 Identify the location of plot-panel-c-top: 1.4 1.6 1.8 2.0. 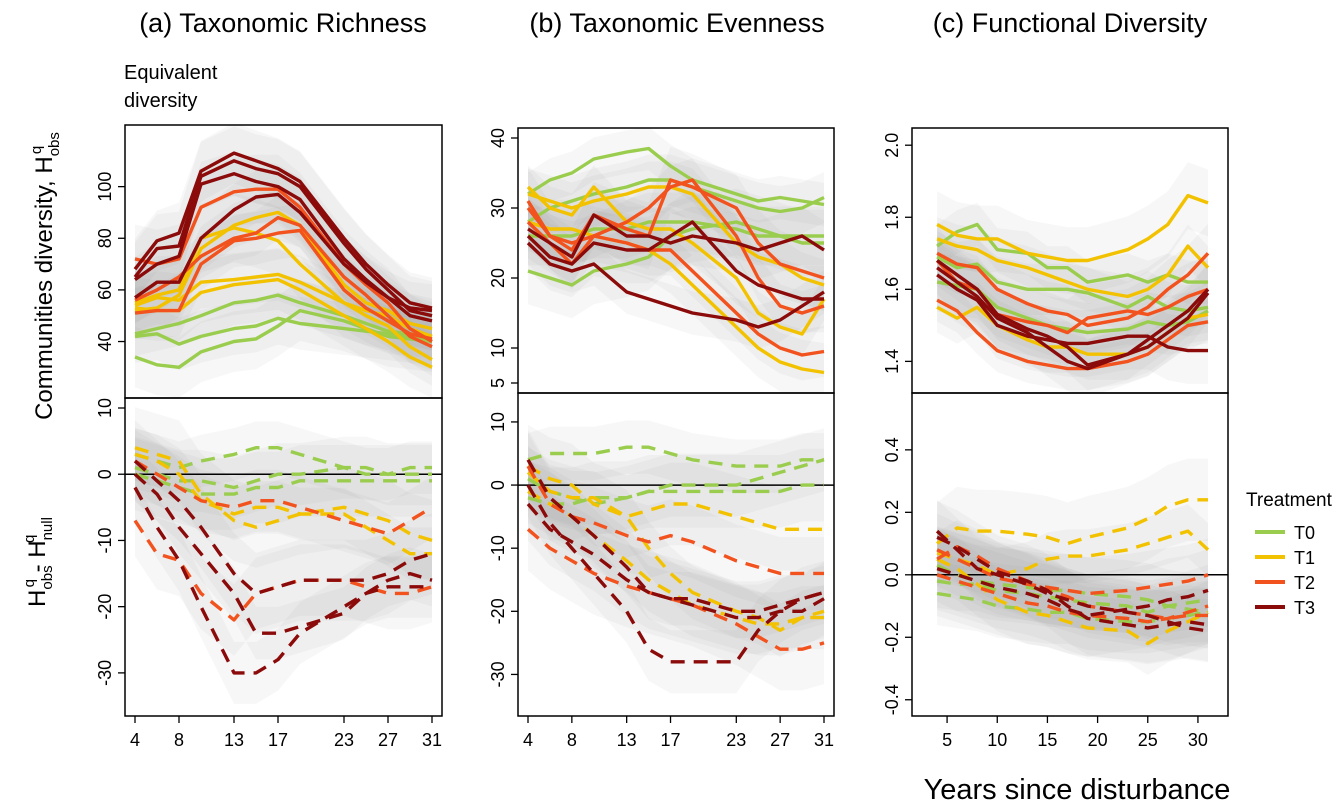
(1055, 260).